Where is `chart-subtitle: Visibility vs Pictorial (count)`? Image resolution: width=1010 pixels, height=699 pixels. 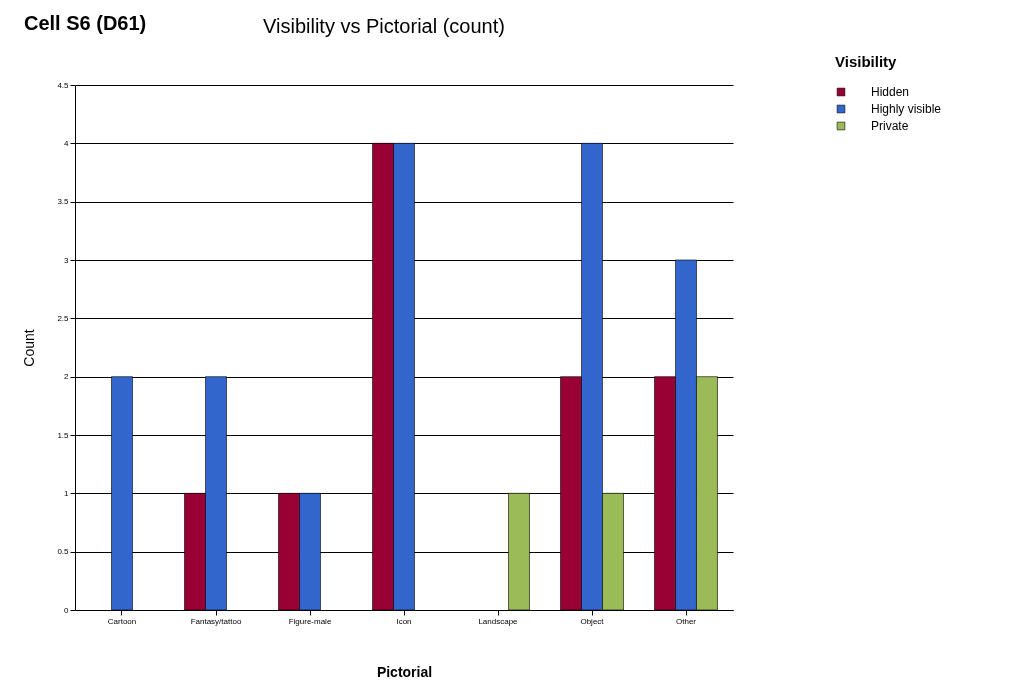
chart-subtitle: Visibility vs Pictorial (count) is located at coordinates (384, 26).